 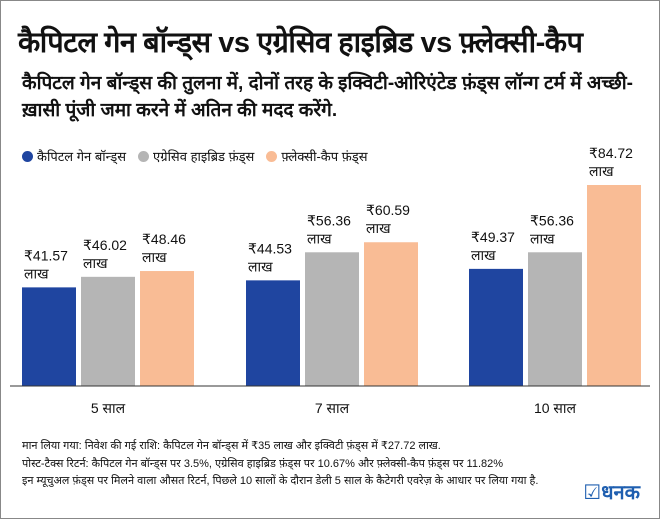 I want to click on logo: ☑धनक, so click(x=611, y=491).